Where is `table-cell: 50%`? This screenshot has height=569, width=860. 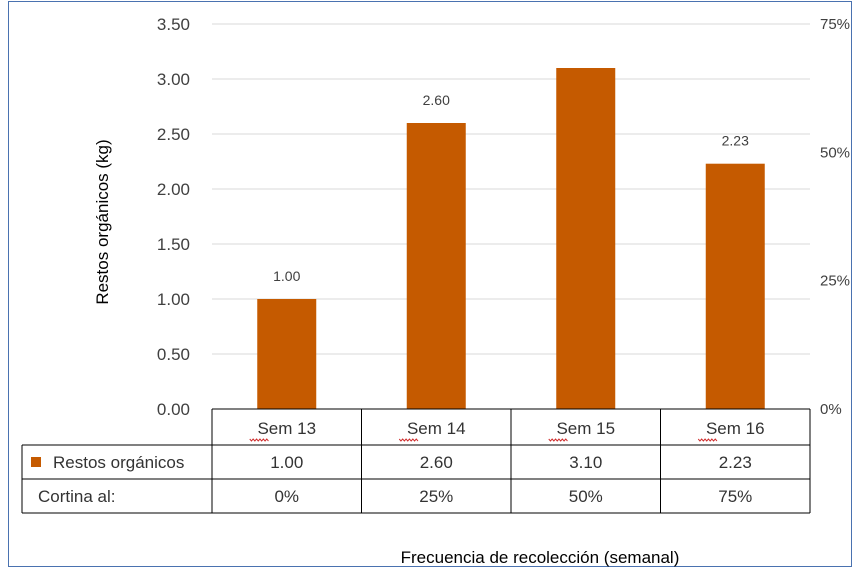 table-cell: 50% is located at coordinates (586, 496).